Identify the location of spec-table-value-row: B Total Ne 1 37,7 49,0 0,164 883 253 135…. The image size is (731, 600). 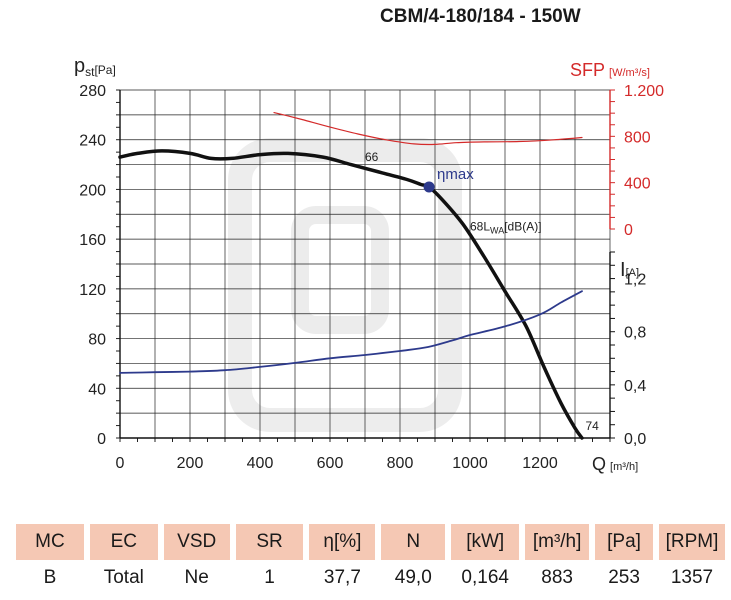
(370, 578).